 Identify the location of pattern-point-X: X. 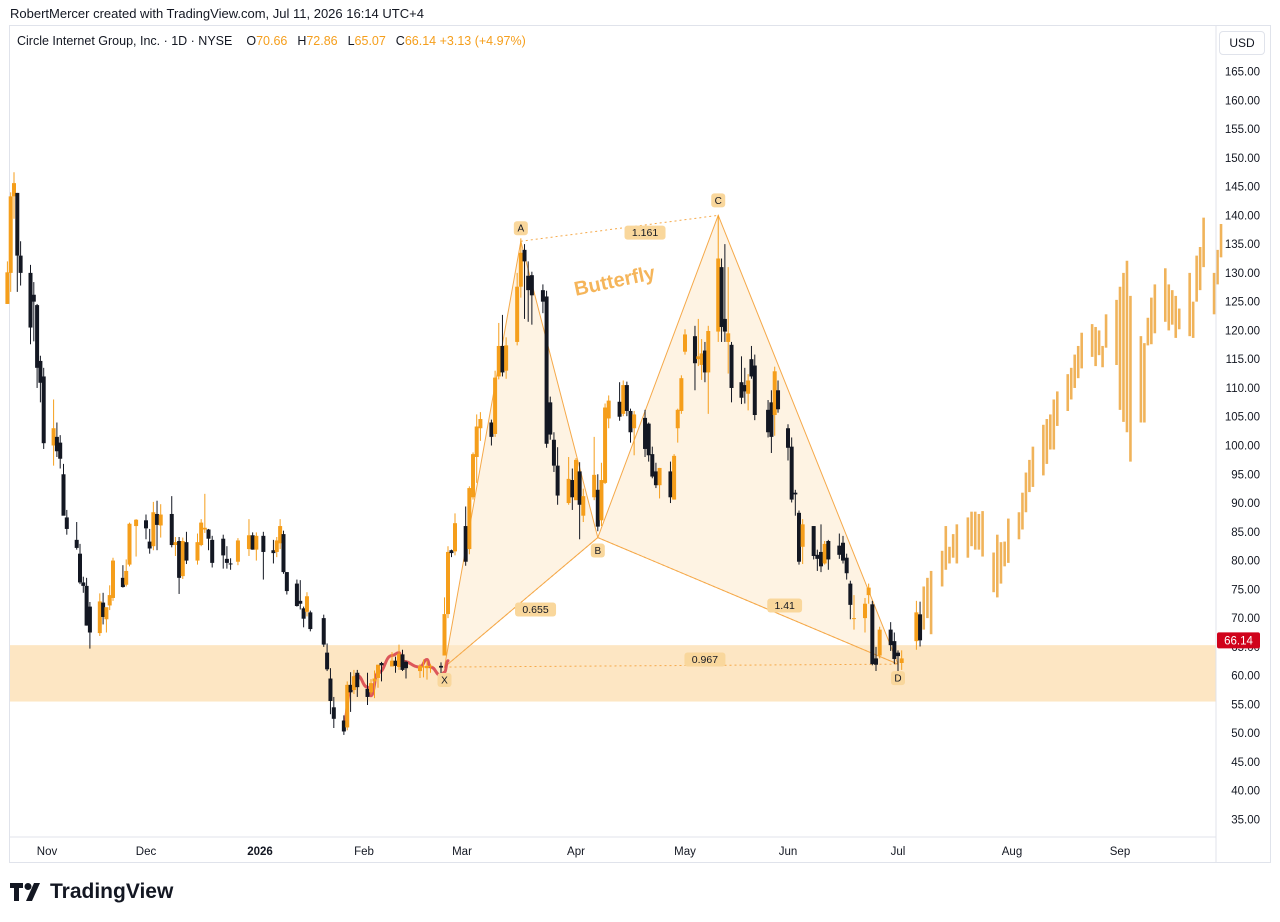
(444, 680).